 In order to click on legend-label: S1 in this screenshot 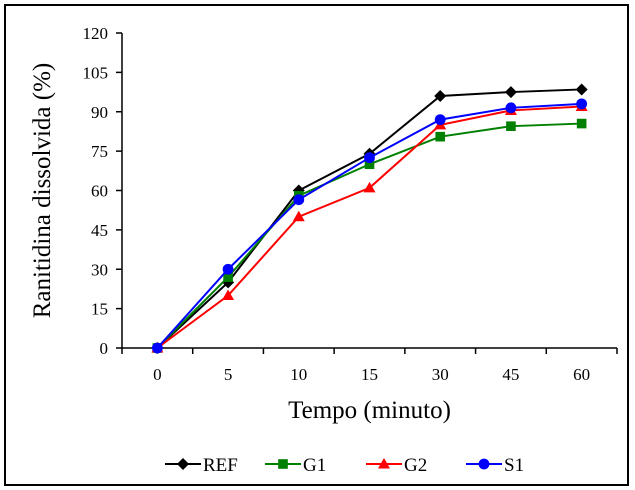, I will do `click(514, 465)`.